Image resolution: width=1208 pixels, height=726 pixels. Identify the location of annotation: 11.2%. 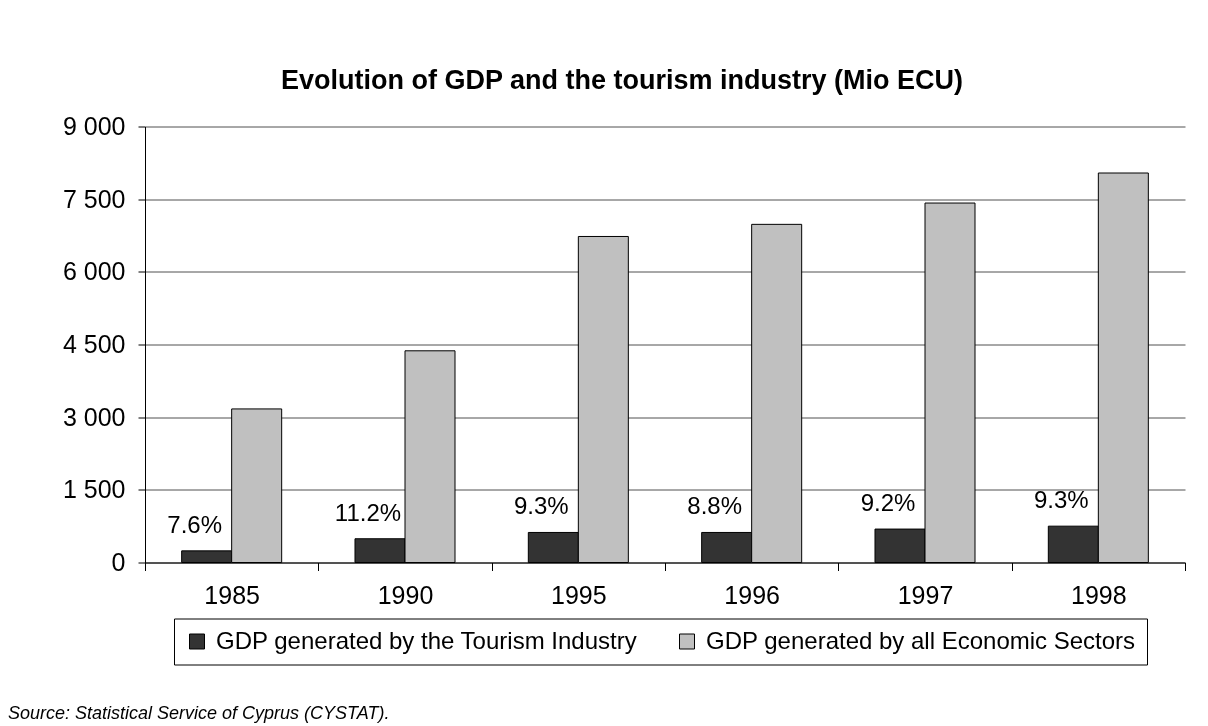
(368, 512).